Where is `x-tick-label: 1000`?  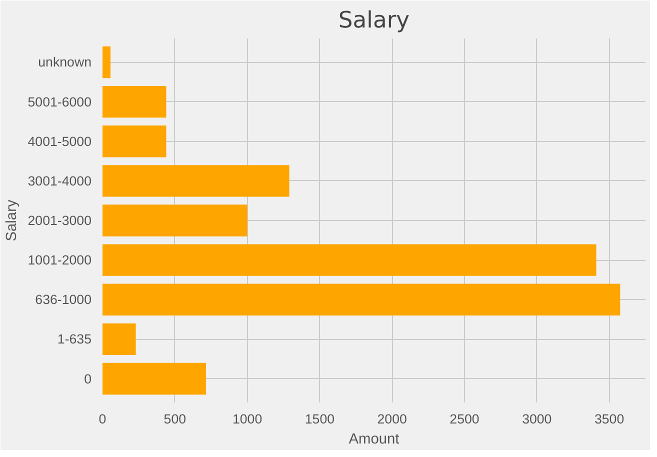
x-tick-label: 1000 is located at coordinates (247, 419).